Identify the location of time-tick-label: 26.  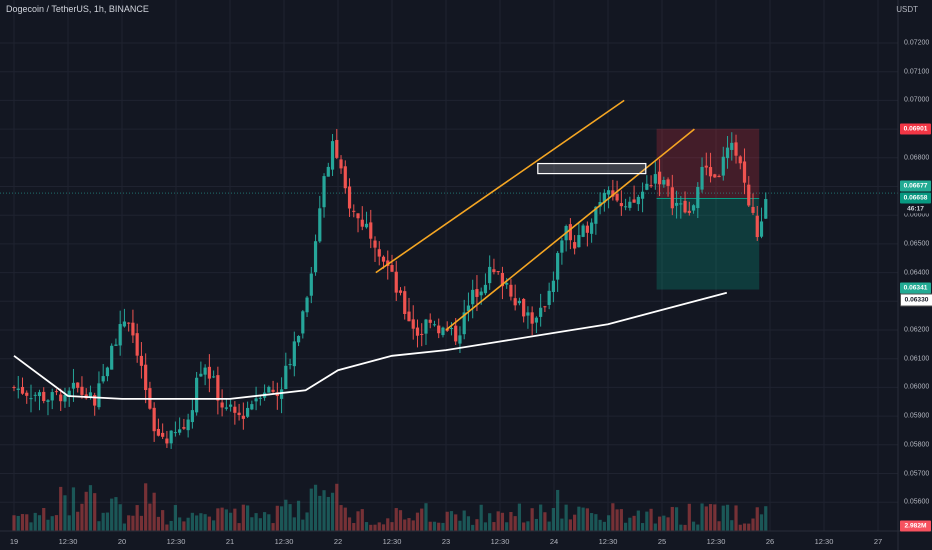
(770, 541).